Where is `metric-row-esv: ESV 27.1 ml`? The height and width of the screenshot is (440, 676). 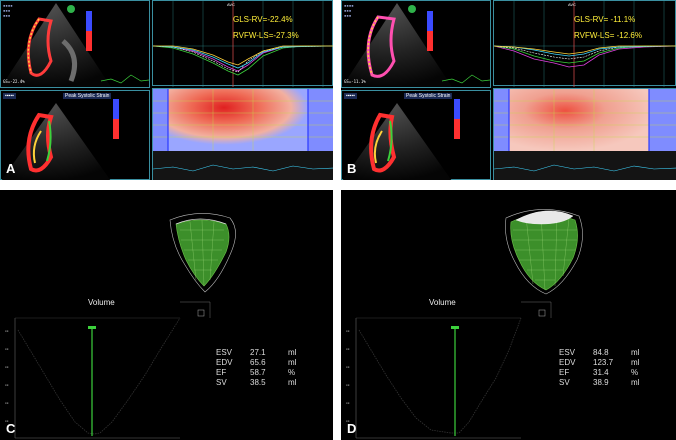 metric-row-esv: ESV 27.1 ml is located at coordinates (256, 352).